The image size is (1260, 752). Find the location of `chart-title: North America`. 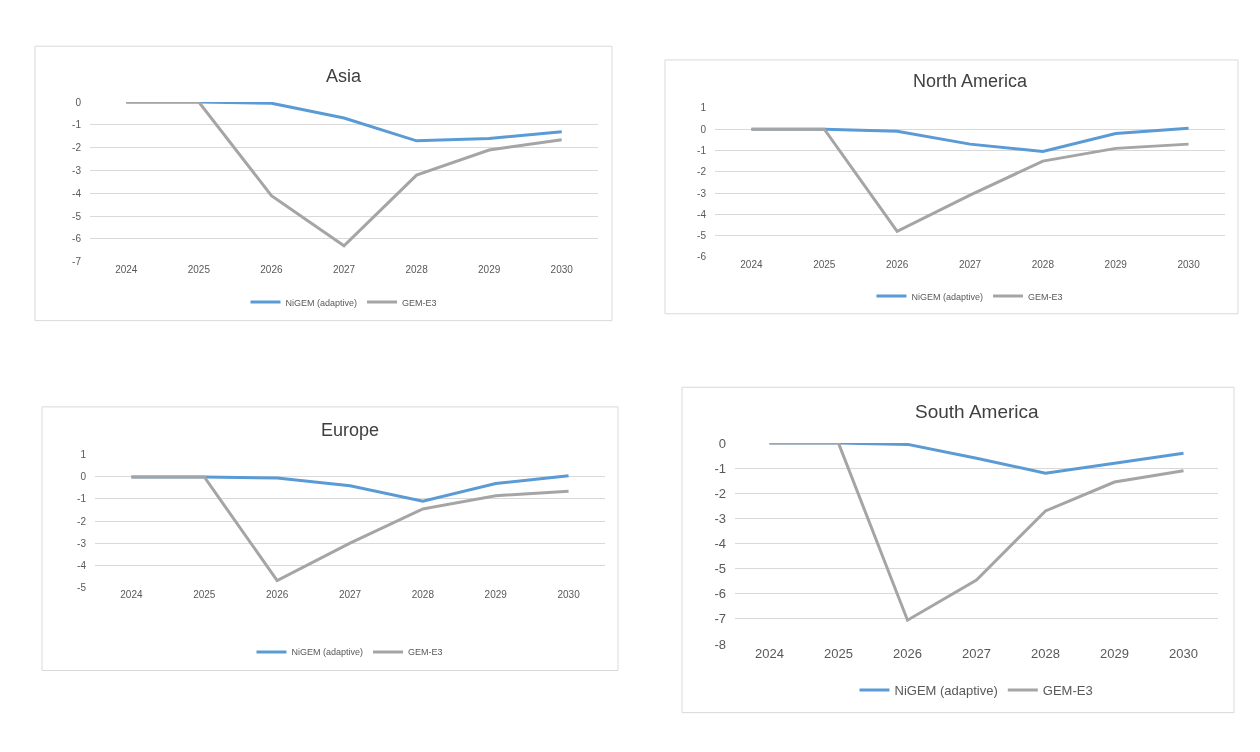

chart-title: North America is located at coordinates (971, 81).